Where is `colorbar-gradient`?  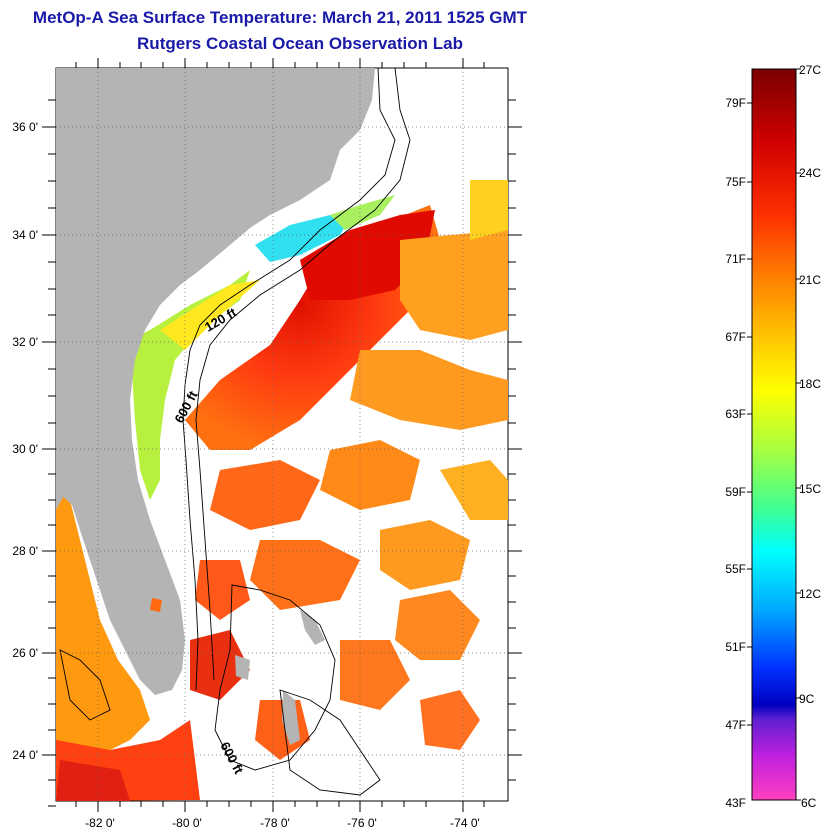
colorbar-gradient is located at coordinates (774, 434).